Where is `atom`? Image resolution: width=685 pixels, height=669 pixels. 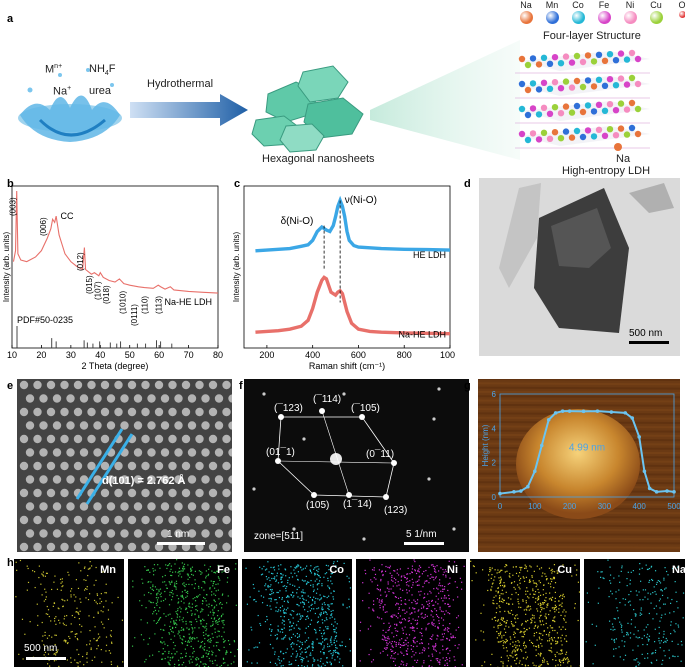
atom is located at coordinates (616, 110).